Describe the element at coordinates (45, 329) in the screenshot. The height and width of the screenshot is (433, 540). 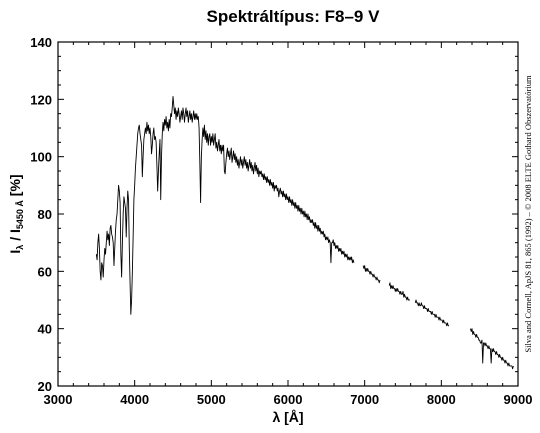
I see `y-tick-label: 40` at that location.